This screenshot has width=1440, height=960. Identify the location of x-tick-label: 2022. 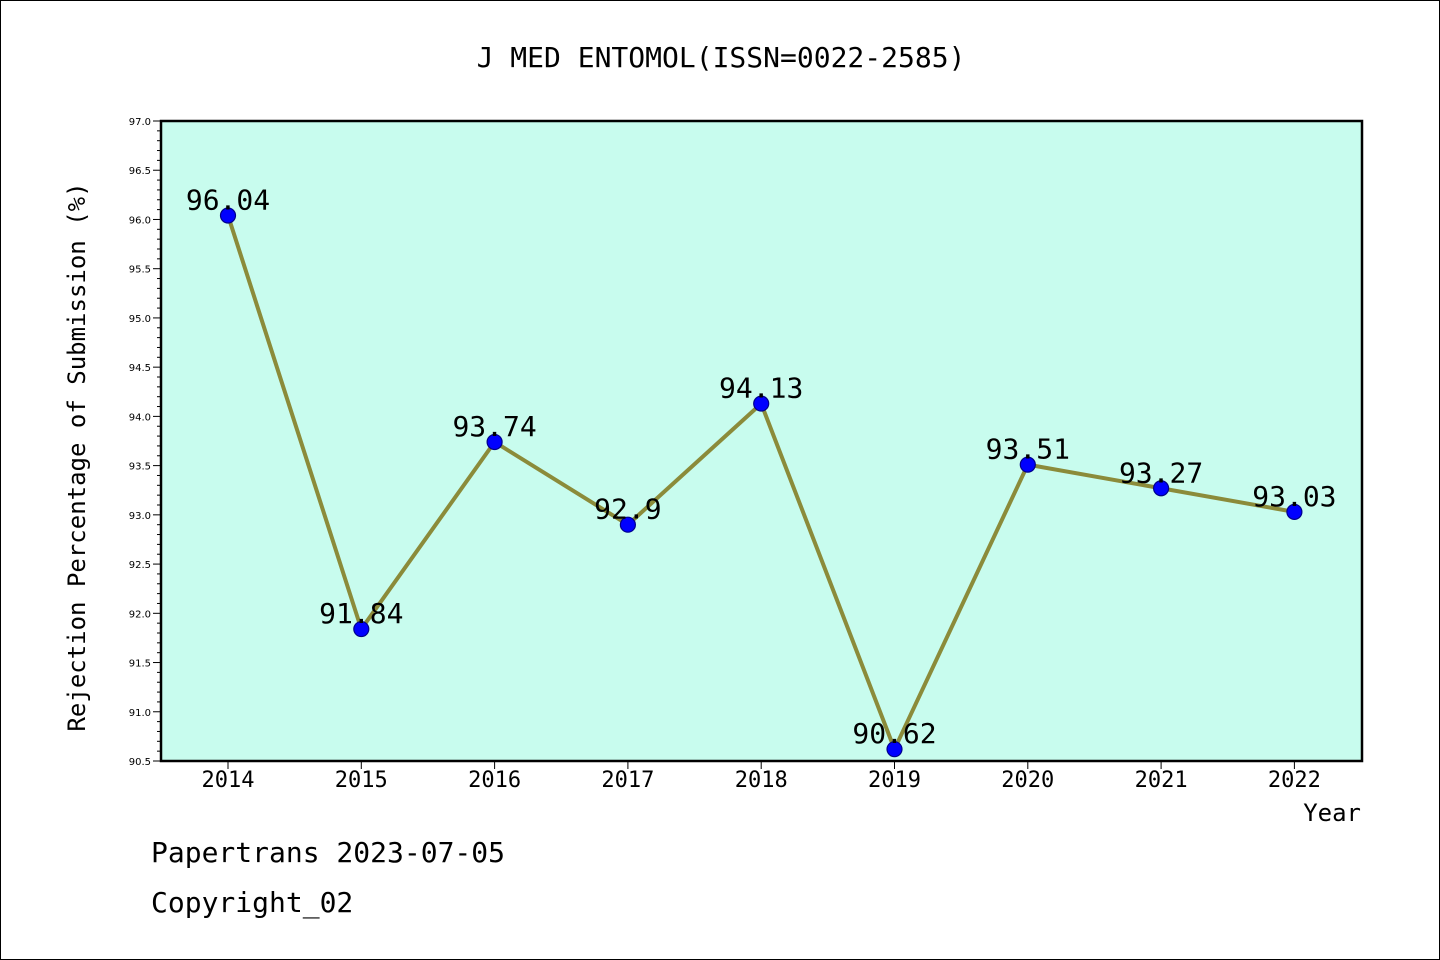
(1294, 780).